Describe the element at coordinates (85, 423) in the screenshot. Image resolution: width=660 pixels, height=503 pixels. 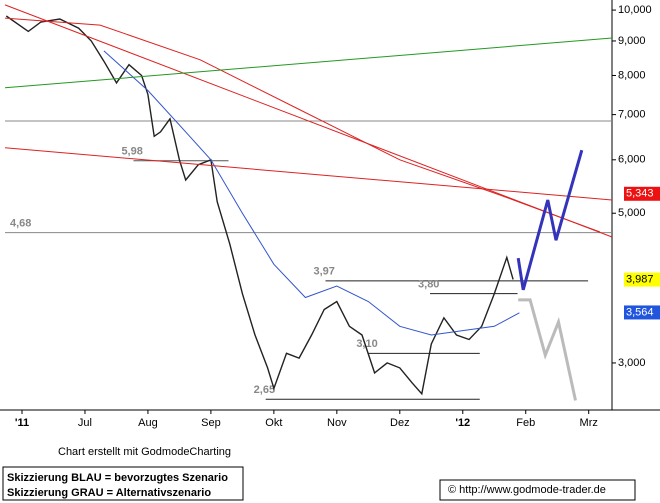
I see `x-tick-label: Jul` at that location.